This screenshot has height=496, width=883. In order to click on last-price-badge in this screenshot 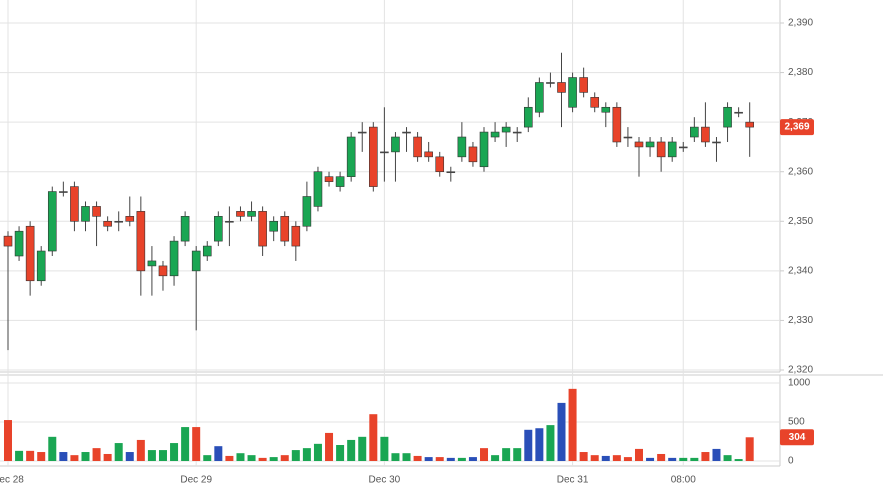, I will do `click(797, 127)`.